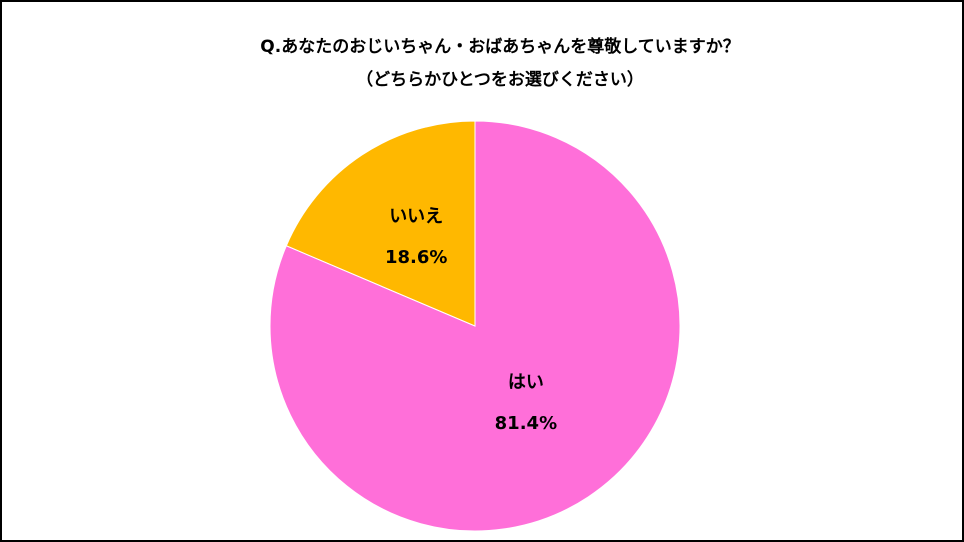  What do you see at coordinates (500, 79) in the screenshot?
I see `chart-subtitle: （どちらかひとつをお選びください）` at bounding box center [500, 79].